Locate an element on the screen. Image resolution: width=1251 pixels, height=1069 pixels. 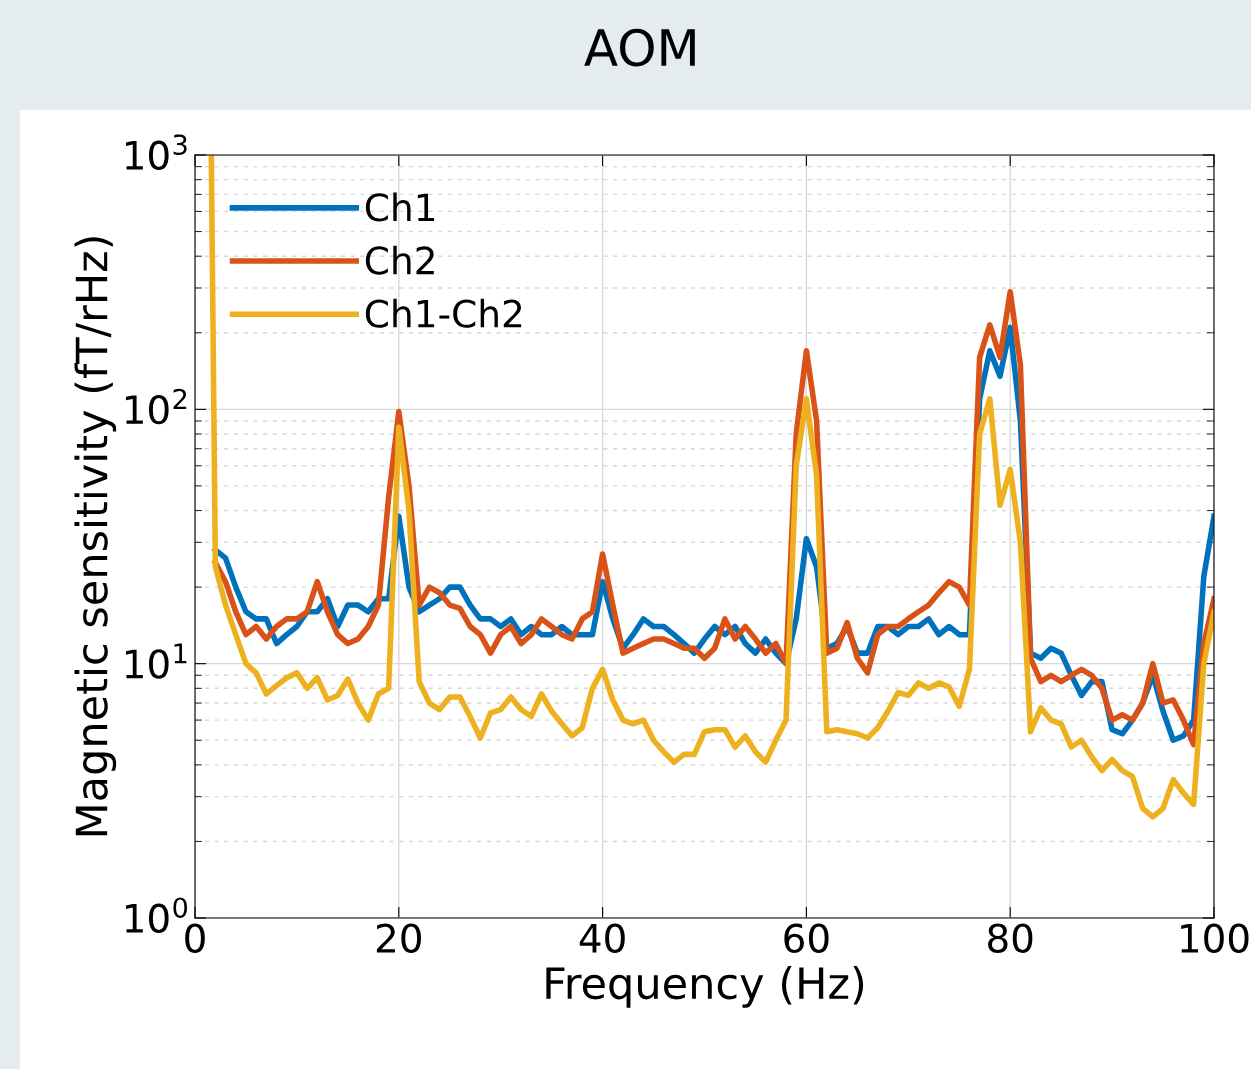
x-tick-label: 80 is located at coordinates (1010, 938).